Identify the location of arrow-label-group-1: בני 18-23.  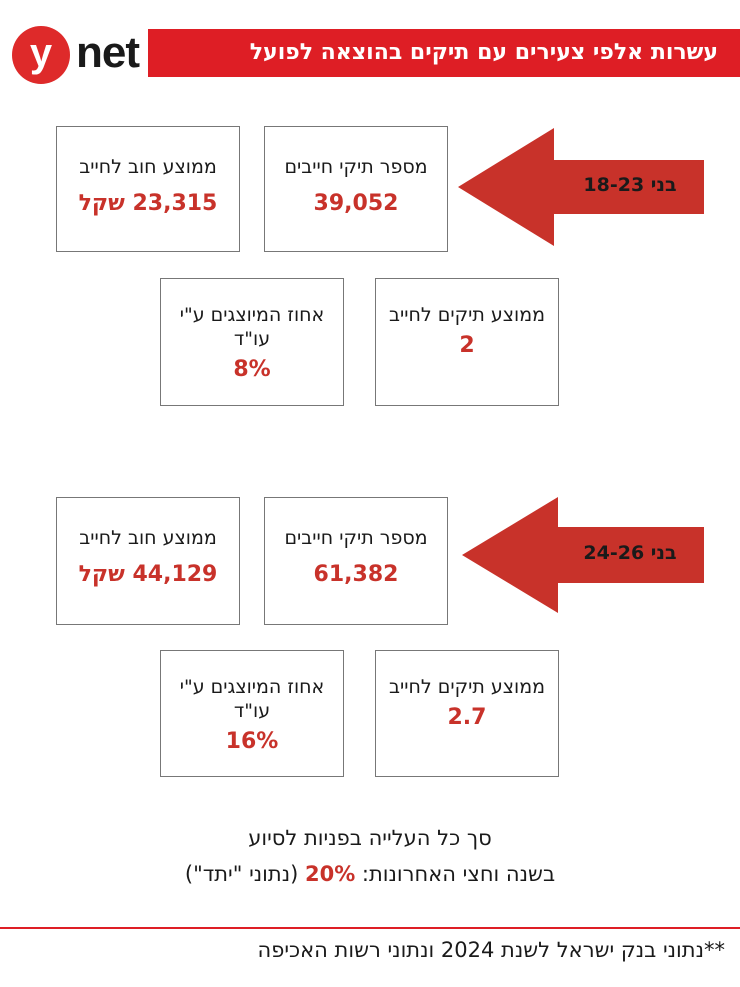
(630, 185).